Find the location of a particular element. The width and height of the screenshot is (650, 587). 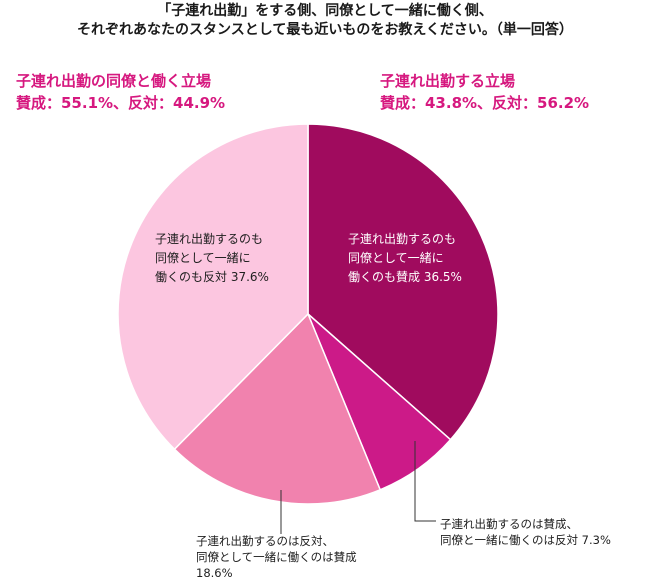

slice-label: 子連れ出勤するのは反対、同僚として一緒に働くのは賛成 18.6% is located at coordinates (276, 557).